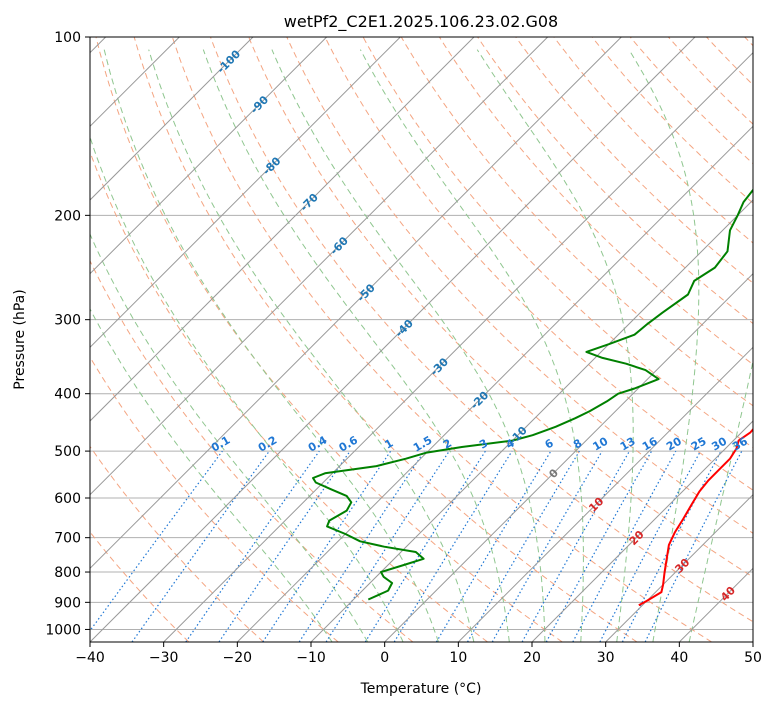  I want to click on x-tick-label: −20, so click(238, 658).